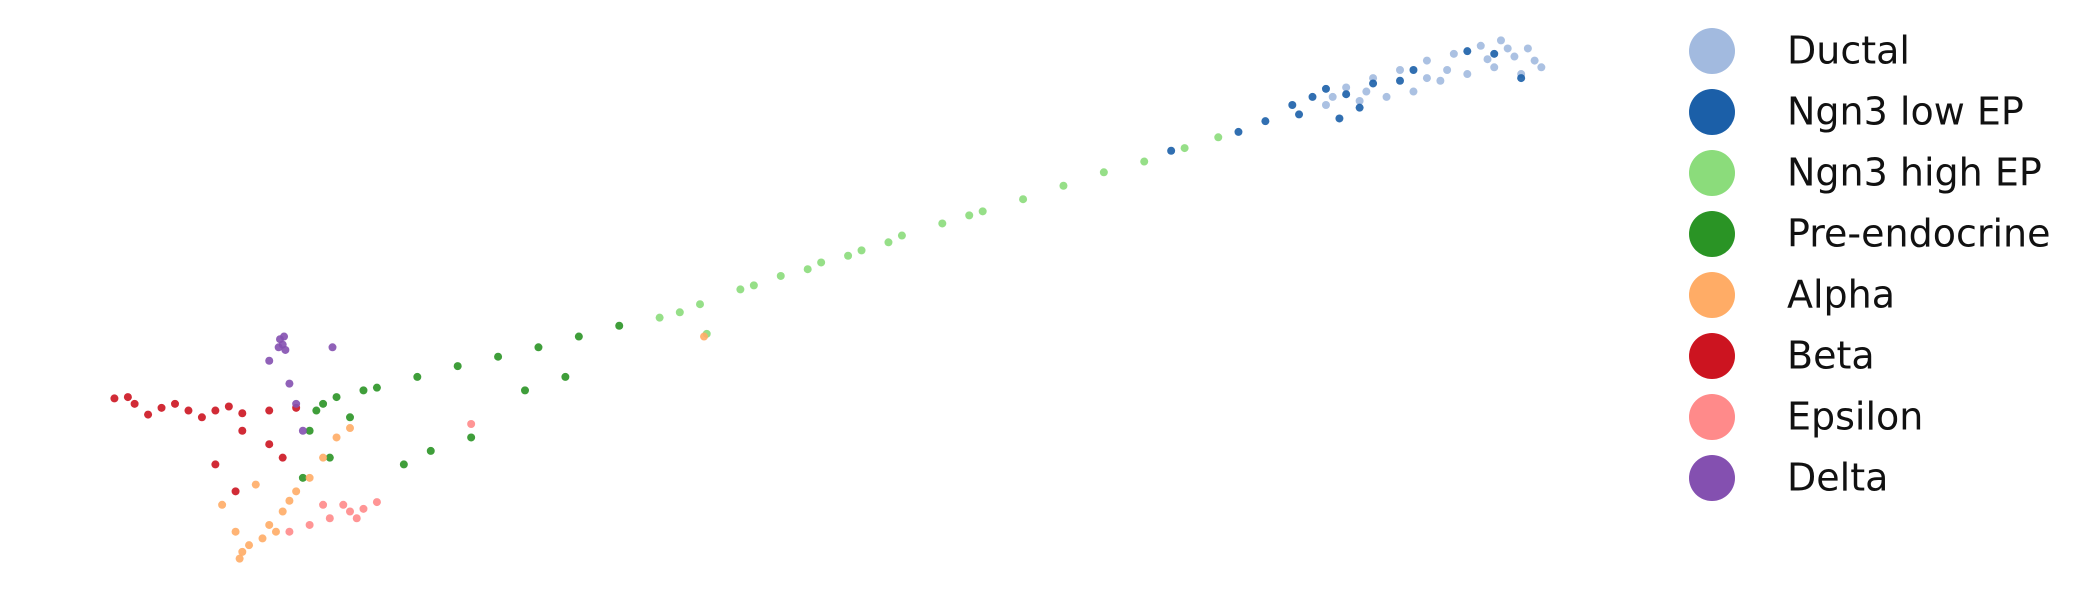 Image resolution: width=2100 pixels, height=600 pixels. What do you see at coordinates (1919, 234) in the screenshot?
I see `legend-label: Pre-endocrine` at bounding box center [1919, 234].